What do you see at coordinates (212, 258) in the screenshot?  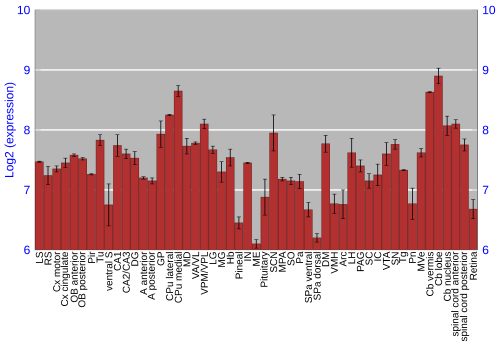 I see `x-tick-label: LG` at bounding box center [212, 258].